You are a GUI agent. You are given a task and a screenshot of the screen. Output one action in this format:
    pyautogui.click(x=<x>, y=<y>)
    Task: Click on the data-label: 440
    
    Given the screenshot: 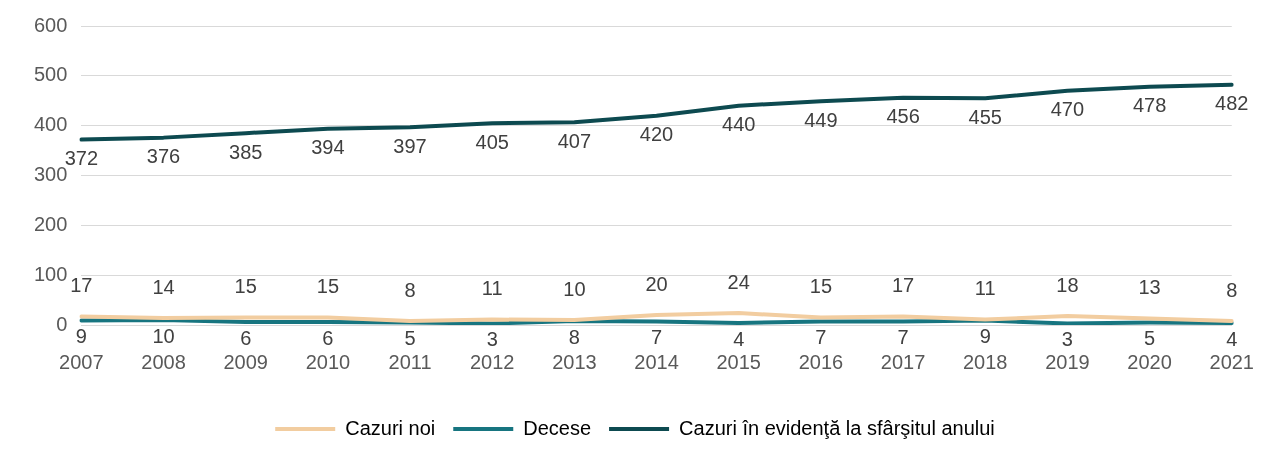 What is the action you would take?
    pyautogui.click(x=739, y=124)
    